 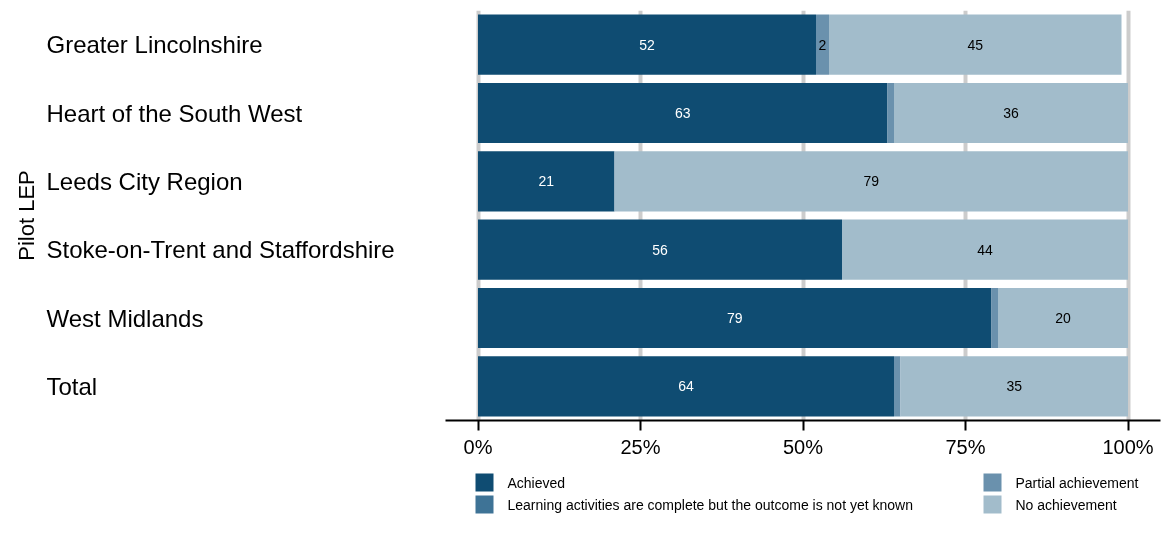 I want to click on x-tick-label: 50%, so click(x=803, y=446).